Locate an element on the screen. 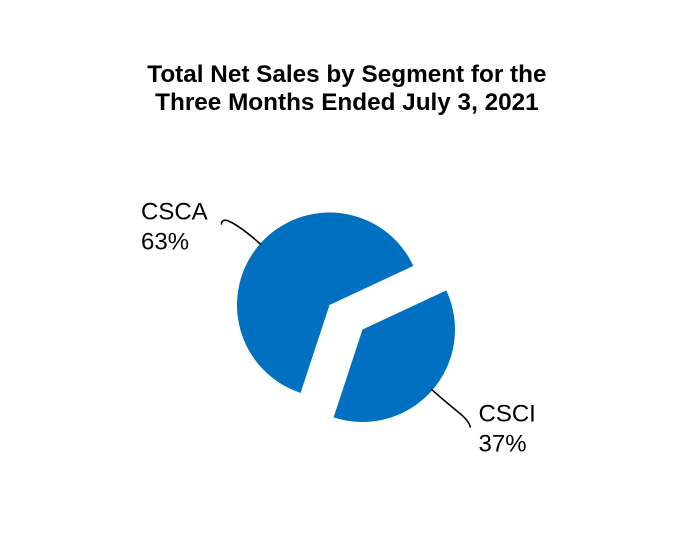  svg-text: CSCA is located at coordinates (174, 212).